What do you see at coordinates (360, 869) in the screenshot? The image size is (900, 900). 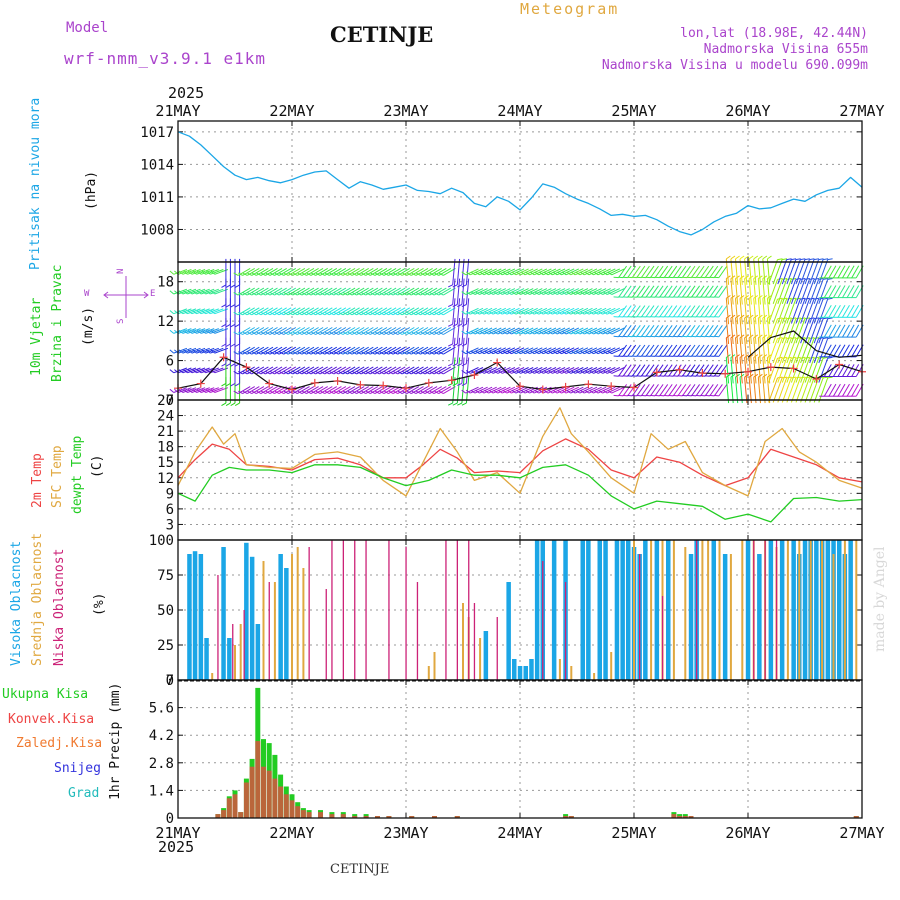 I see `footer-station: CETINJE` at bounding box center [360, 869].